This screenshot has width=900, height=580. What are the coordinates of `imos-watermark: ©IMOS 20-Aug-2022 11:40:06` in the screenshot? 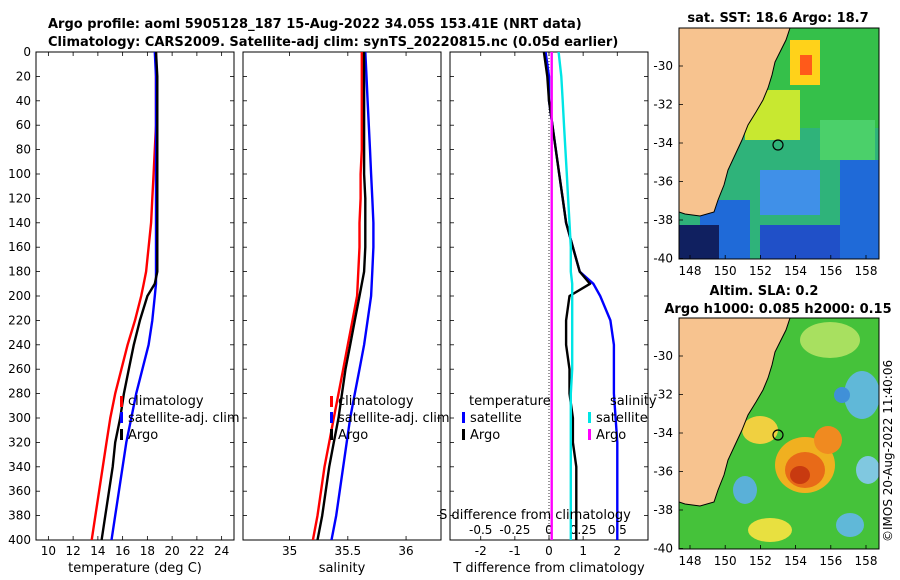 It's located at (888, 451).